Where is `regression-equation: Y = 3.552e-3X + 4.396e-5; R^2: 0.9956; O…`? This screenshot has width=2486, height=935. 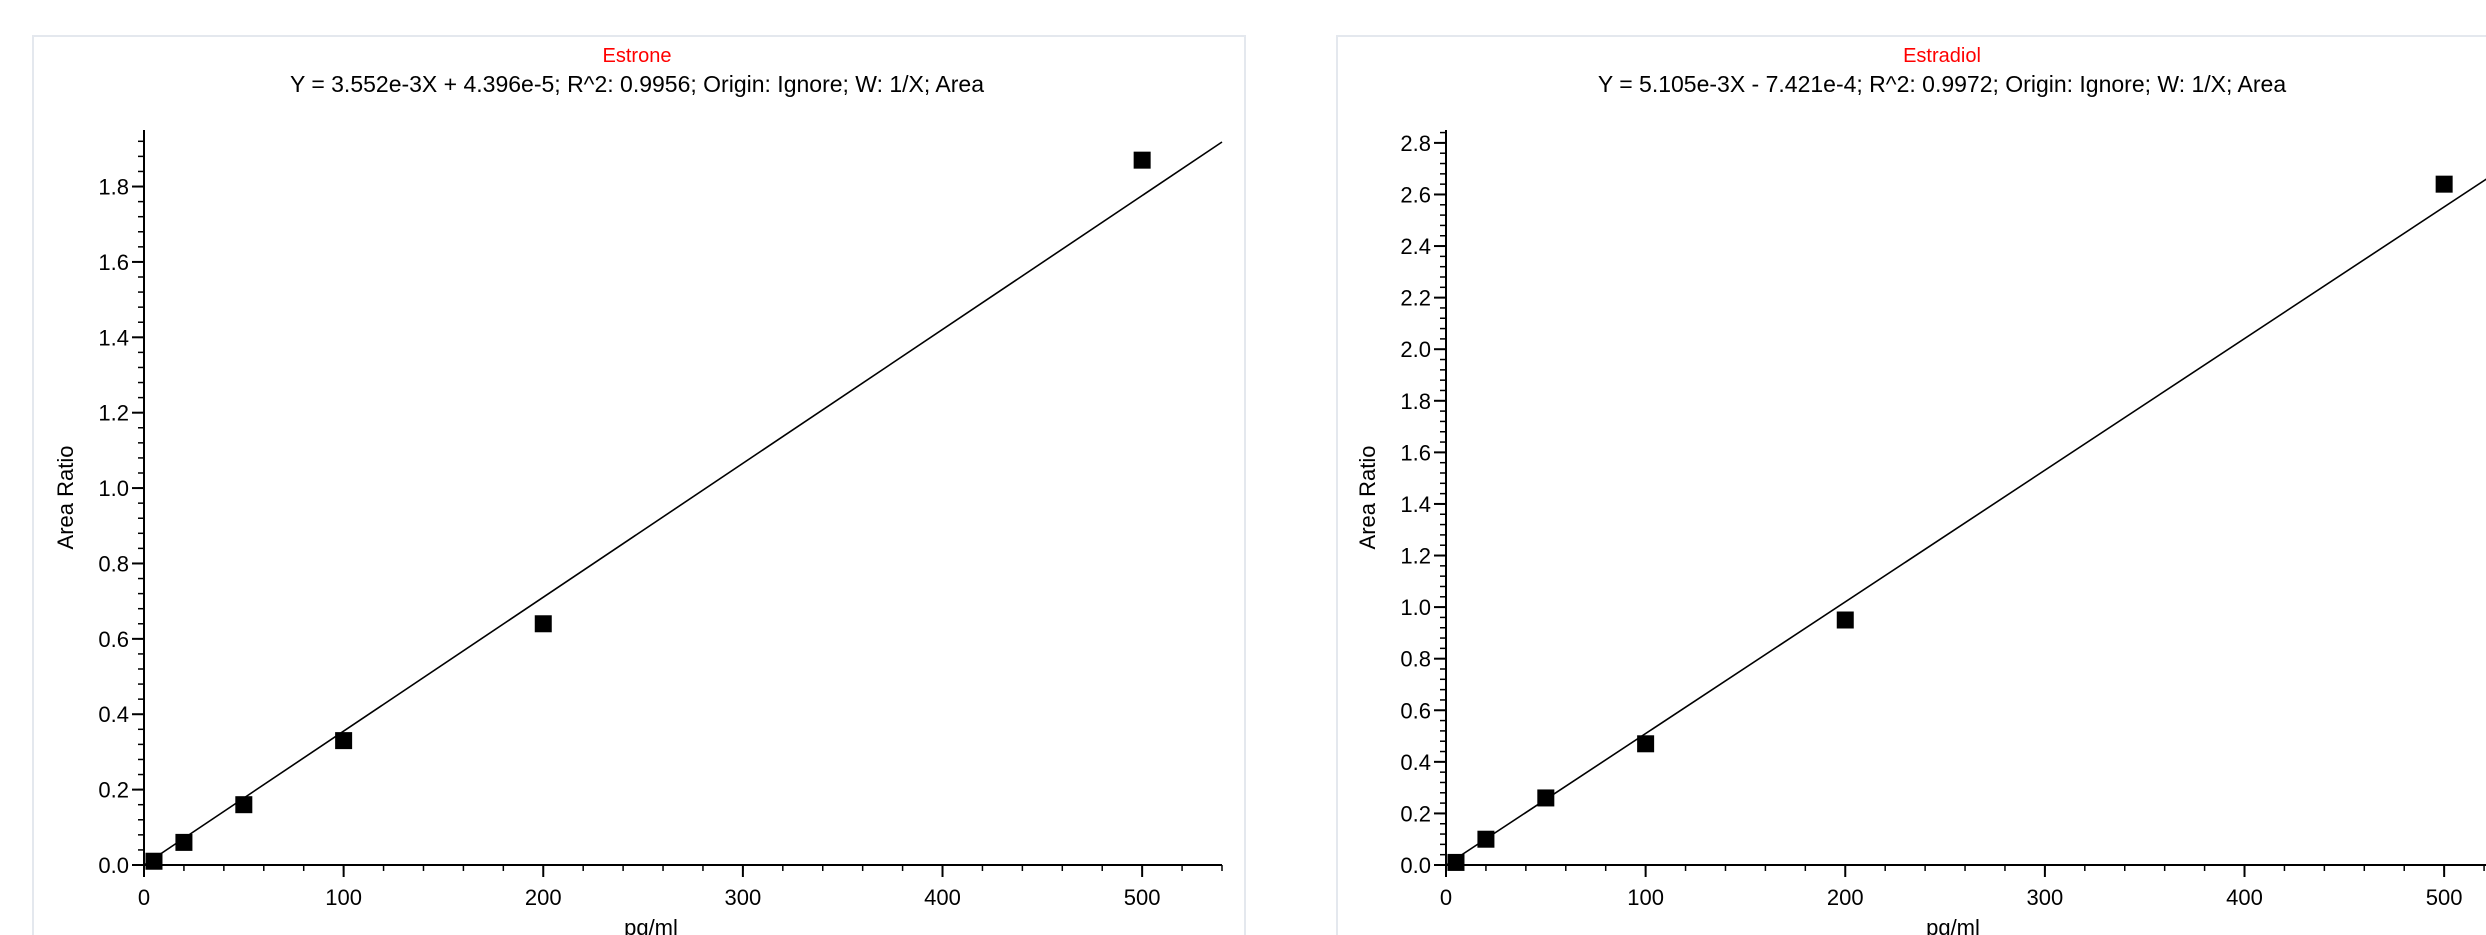
regression-equation: Y = 3.552e-3X + 4.396e-5; R^2: 0.9956; O… is located at coordinates (637, 84).